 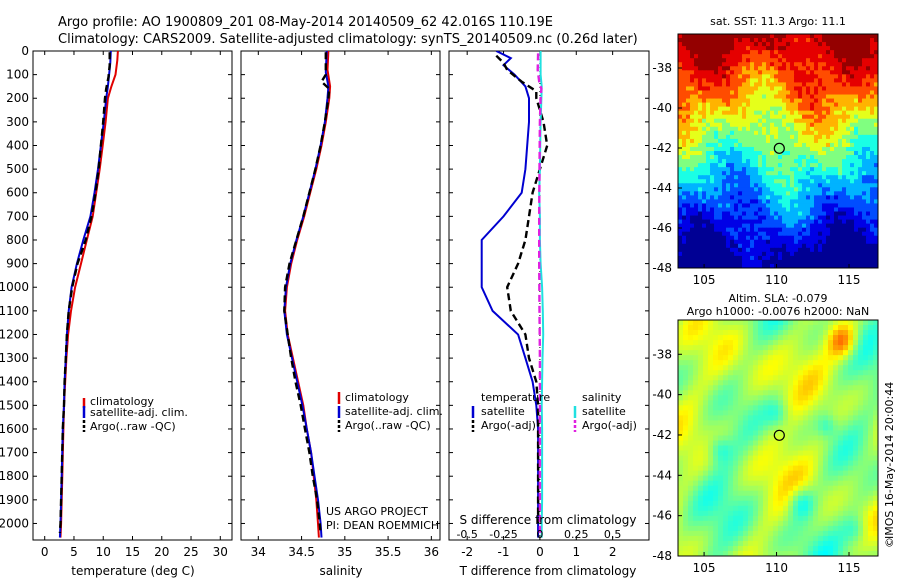 I want to click on legend-label-climatology: climatology, so click(x=122, y=401).